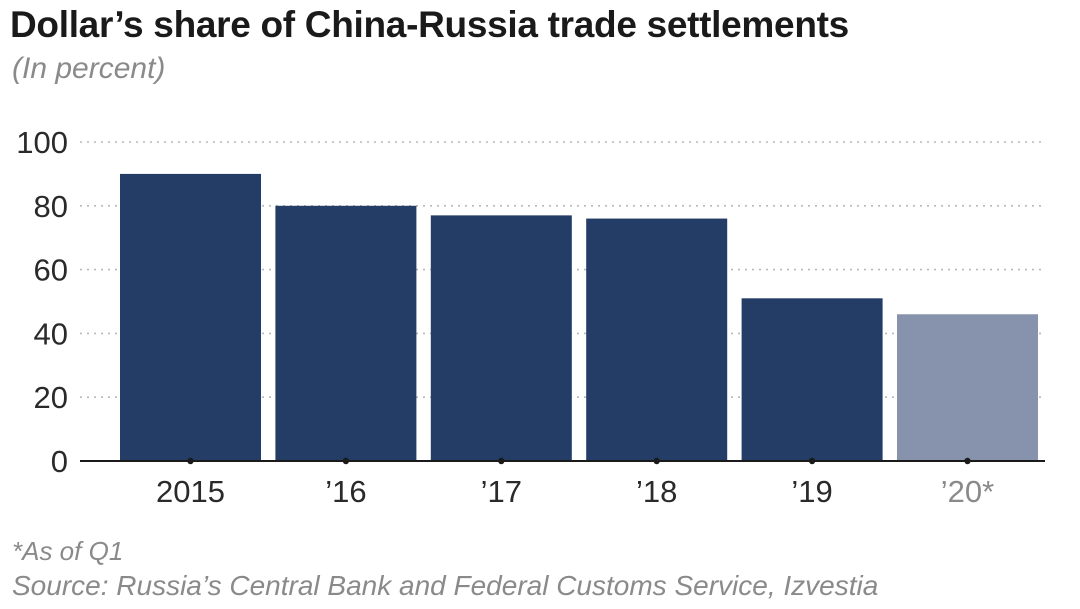 This screenshot has width=1080, height=609. I want to click on footnote: *As of Q1, so click(68, 551).